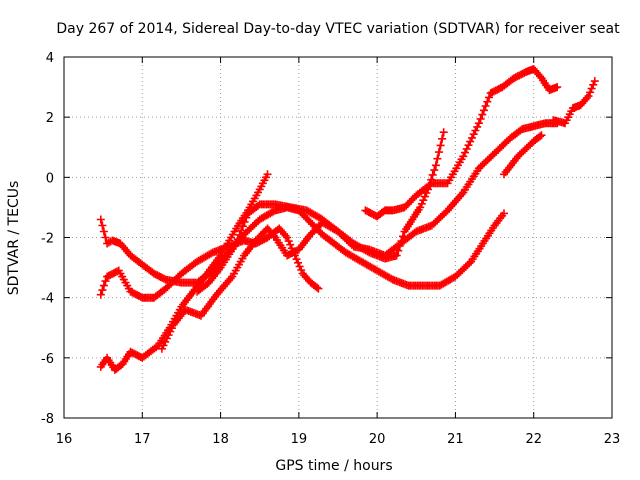 Image resolution: width=640 pixels, height=480 pixels. Describe the element at coordinates (14, 238) in the screenshot. I see `y-axis-label: SDTVAR / TECUs` at that location.